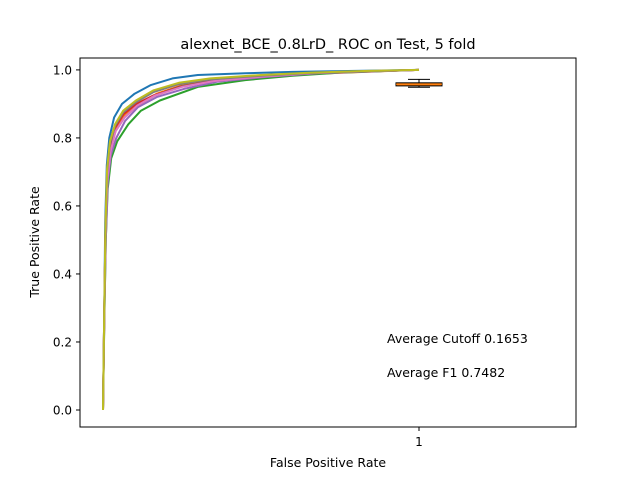 The image size is (640, 480). I want to click on y-tick-label-0: 0.0, so click(62, 410).